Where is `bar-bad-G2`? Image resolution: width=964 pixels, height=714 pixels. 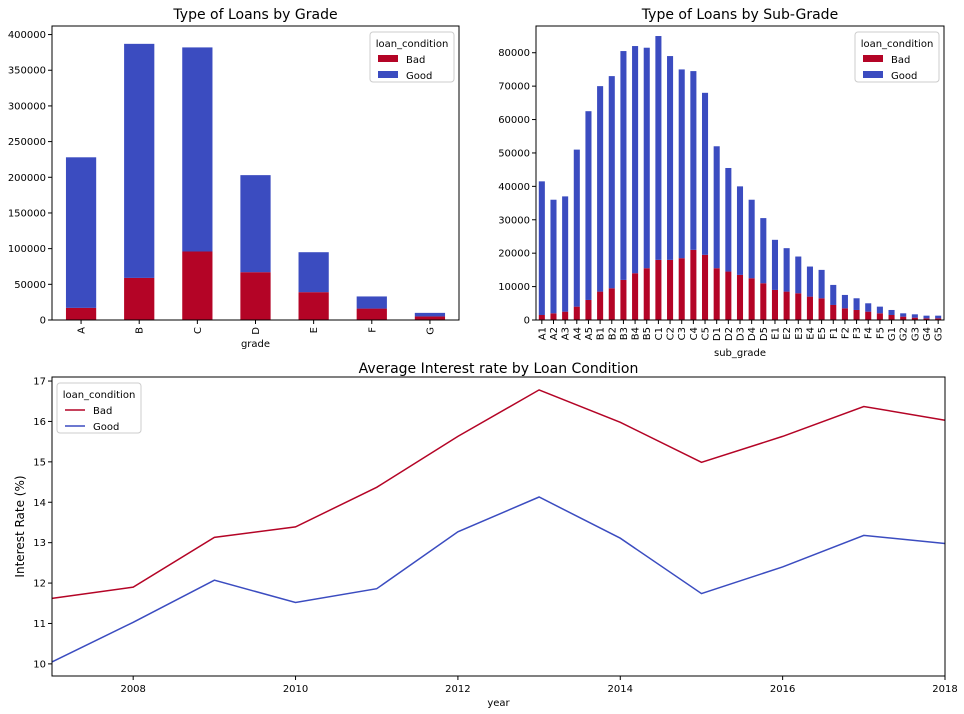 bar-bad-G2 is located at coordinates (903, 318).